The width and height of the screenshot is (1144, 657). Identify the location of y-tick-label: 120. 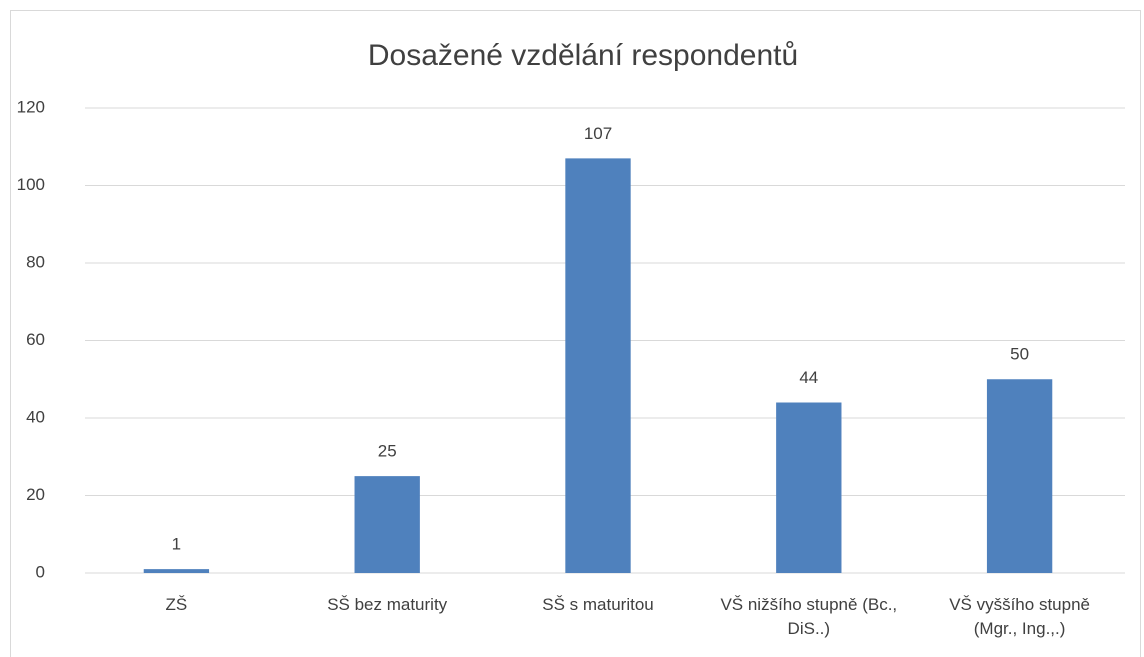
(31, 106).